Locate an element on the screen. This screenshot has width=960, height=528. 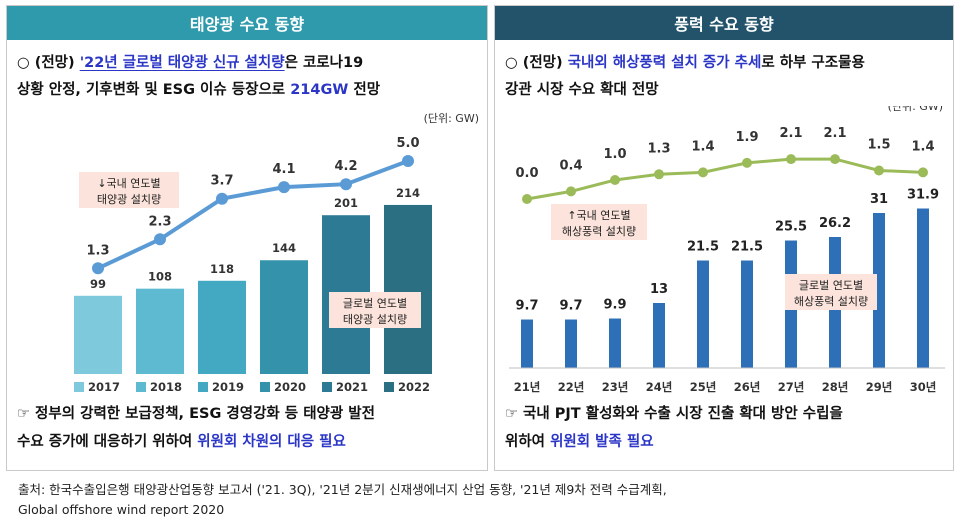
line-point-28년 is located at coordinates (835, 159).